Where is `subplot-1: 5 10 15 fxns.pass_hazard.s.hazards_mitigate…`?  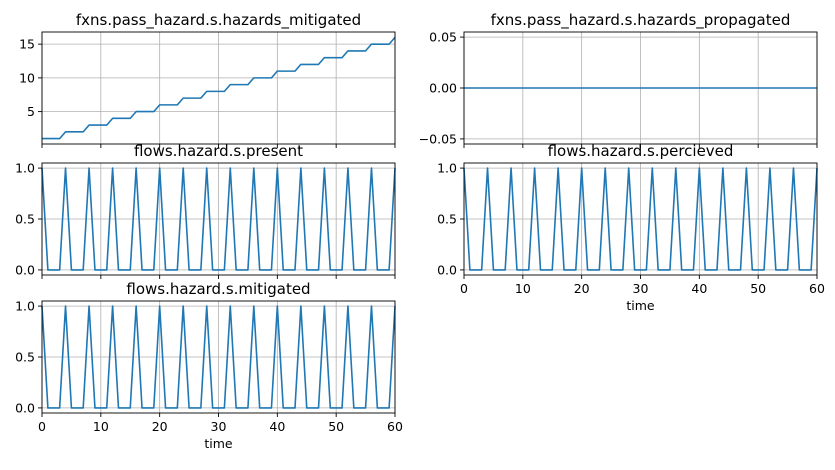 subplot-1: 5 10 15 fxns.pass_hazard.s.hazards_mitigate… is located at coordinates (207, 79).